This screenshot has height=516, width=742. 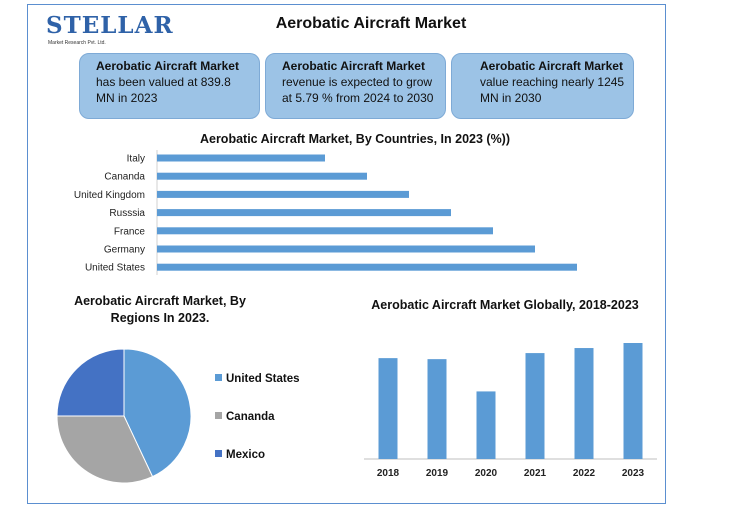 I want to click on logo-subtext: Market Research Pvt. Ltd., so click(x=77, y=43).